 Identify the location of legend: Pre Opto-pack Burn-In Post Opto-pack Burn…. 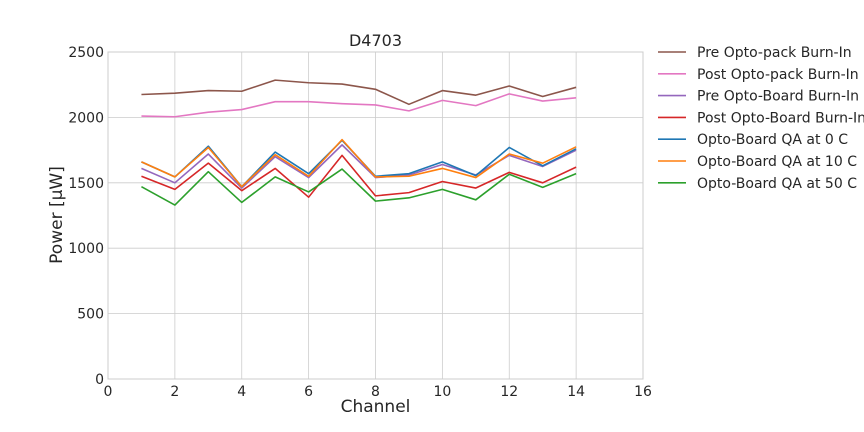
(761, 118).